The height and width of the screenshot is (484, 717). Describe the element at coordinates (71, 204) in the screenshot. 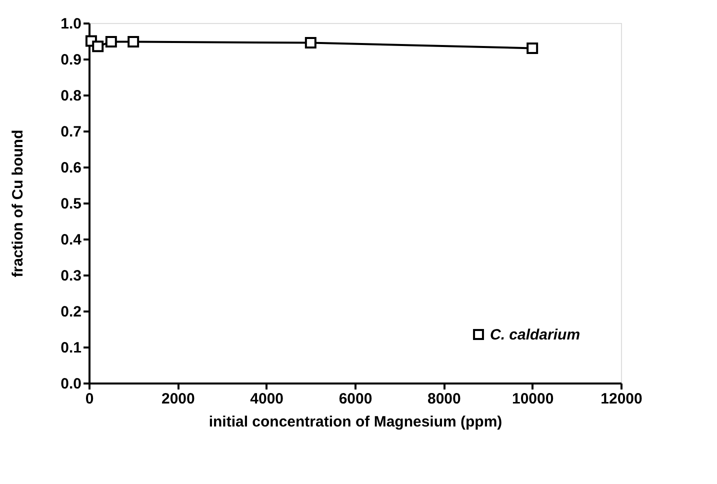

I see `y-tick-label: 0.5` at that location.